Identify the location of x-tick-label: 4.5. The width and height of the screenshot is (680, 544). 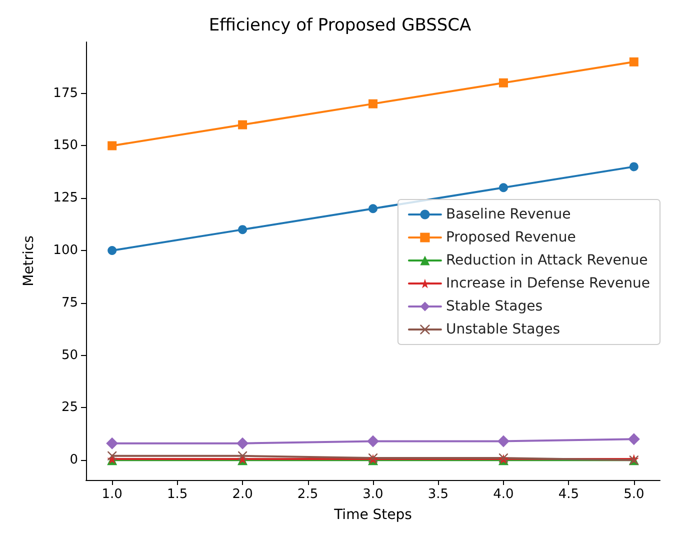
(569, 494).